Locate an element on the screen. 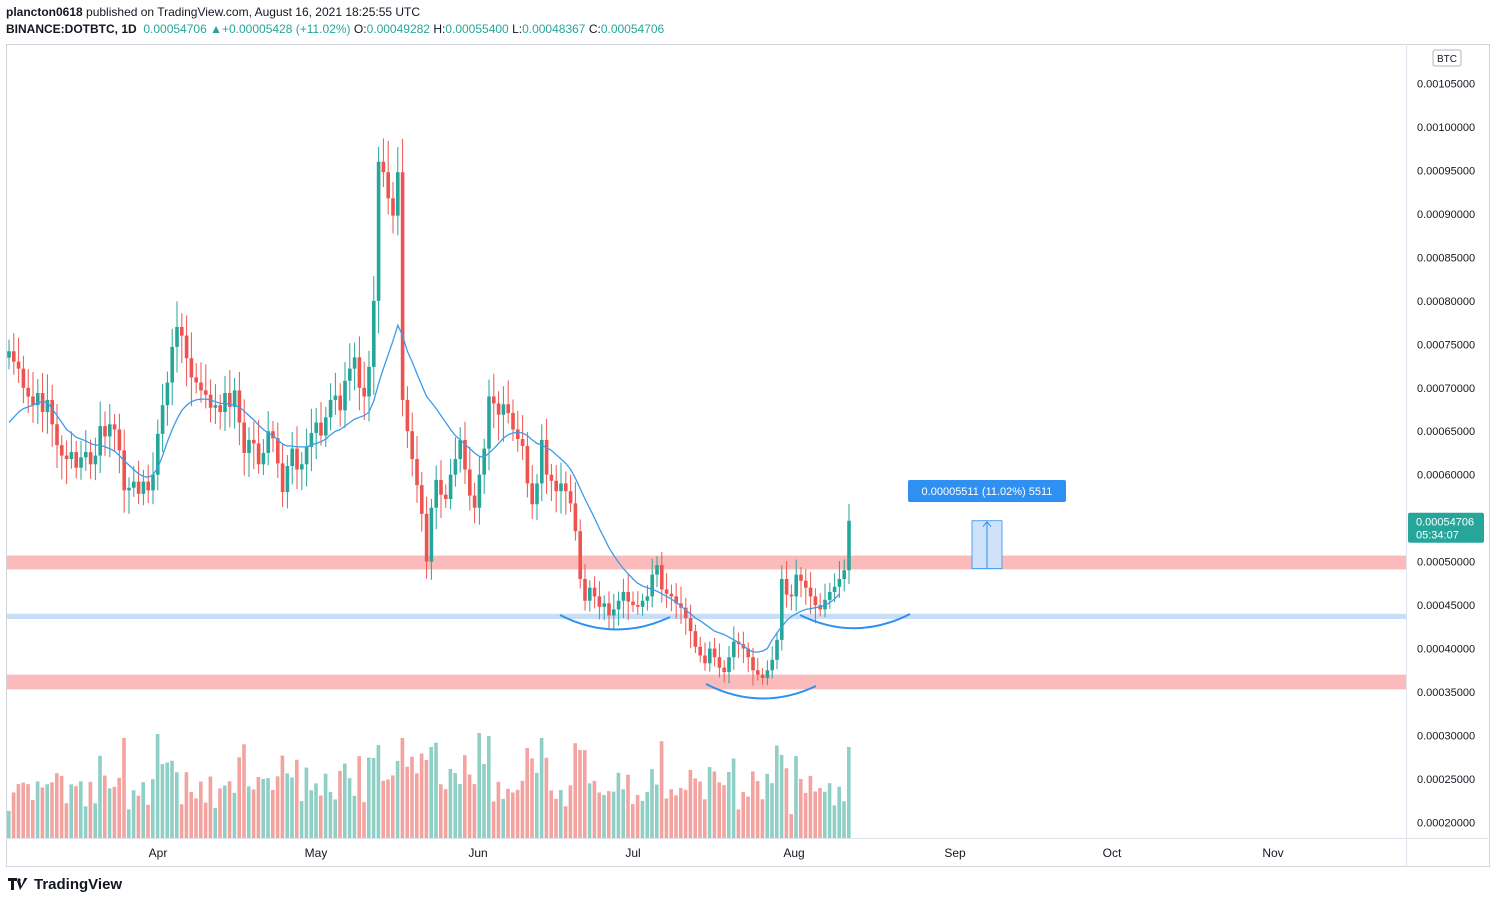  x-tick-label: Sep is located at coordinates (955, 853).